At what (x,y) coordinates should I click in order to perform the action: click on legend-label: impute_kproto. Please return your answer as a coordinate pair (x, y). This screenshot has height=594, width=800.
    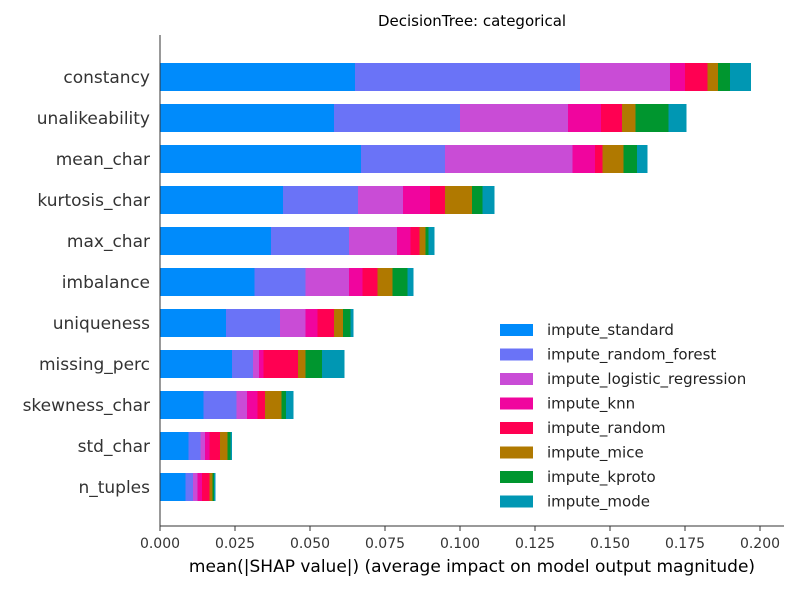
    Looking at the image, I should click on (601, 477).